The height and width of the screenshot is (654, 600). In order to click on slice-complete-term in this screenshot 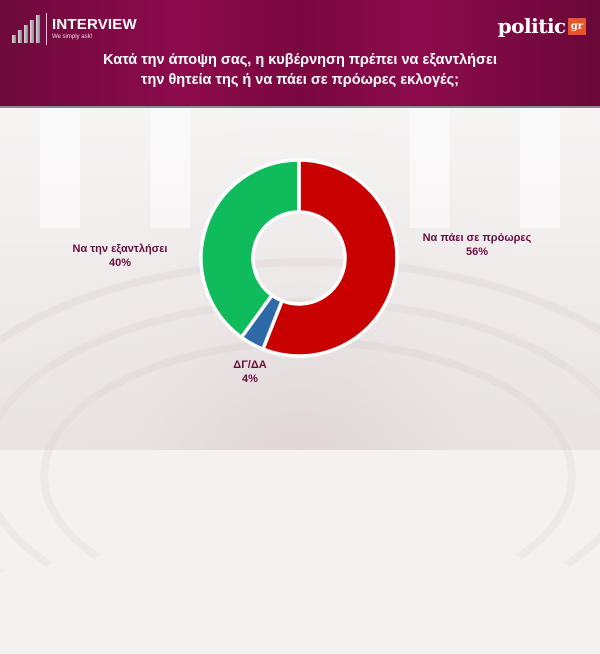, I will do `click(250, 249)`.